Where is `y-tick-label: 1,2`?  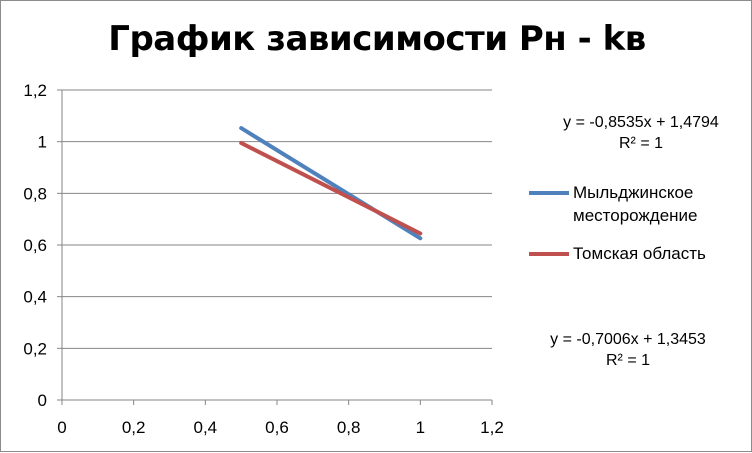 y-tick-label: 1,2 is located at coordinates (35, 90).